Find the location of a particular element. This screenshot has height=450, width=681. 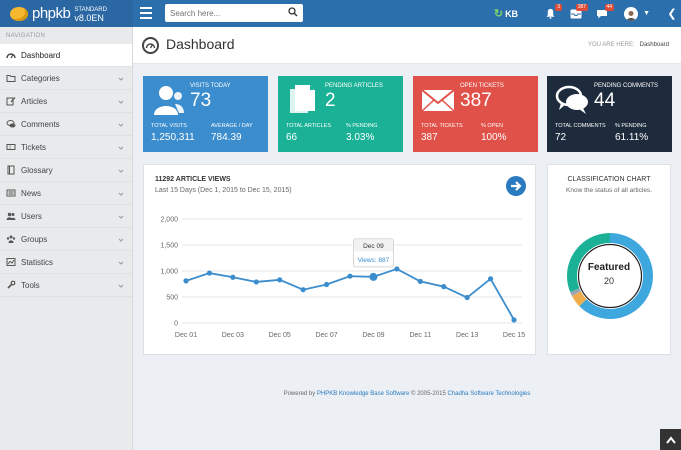

sidebar-item-glossary: Glossary is located at coordinates (66, 170).